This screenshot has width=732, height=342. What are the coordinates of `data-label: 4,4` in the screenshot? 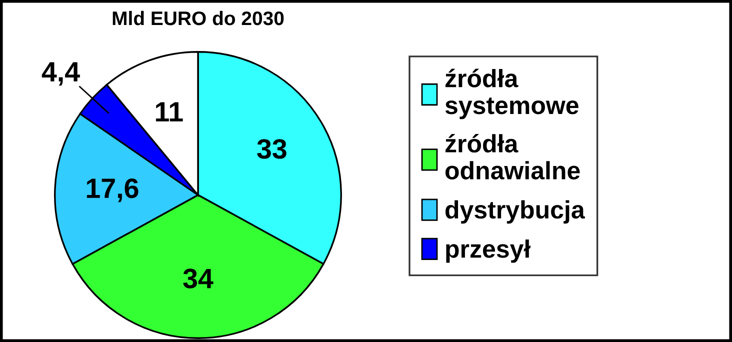 It's located at (61, 74).